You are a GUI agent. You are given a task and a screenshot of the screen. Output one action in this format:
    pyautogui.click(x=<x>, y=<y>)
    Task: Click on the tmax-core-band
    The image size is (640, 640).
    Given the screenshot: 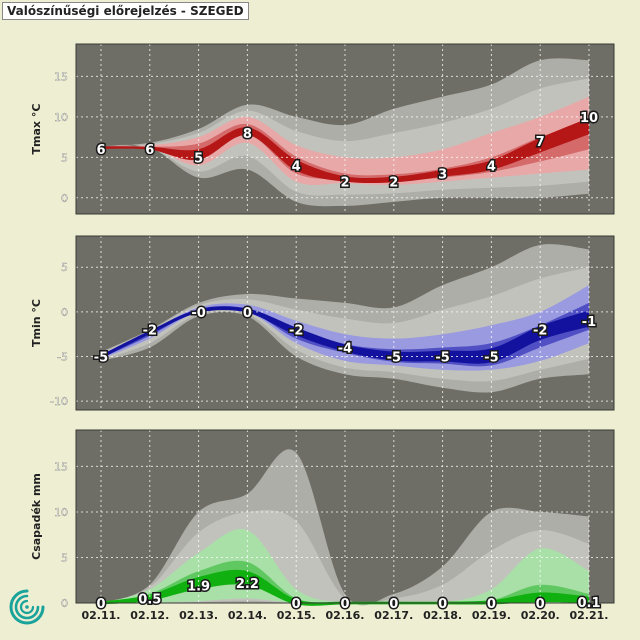 What is the action you would take?
    pyautogui.click(x=345, y=150)
    